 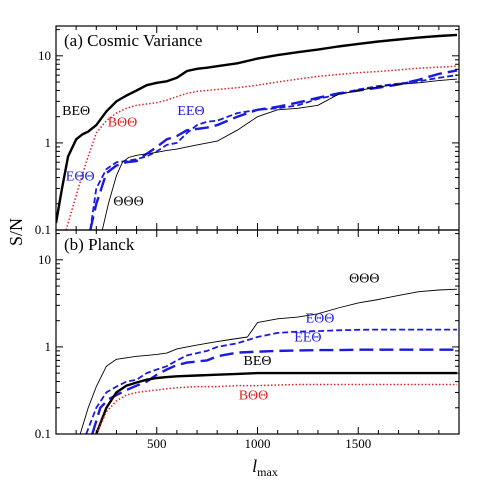 I want to click on x-tick-label: 500, so click(x=157, y=443).